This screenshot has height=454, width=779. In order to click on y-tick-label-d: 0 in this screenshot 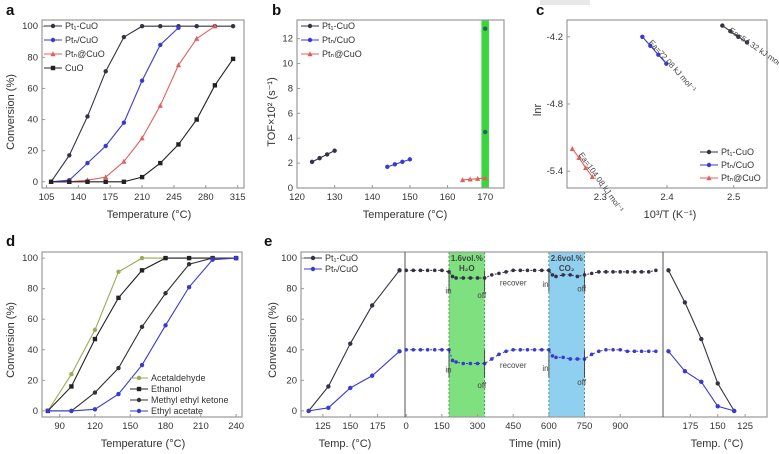, I will do `click(35, 411)`.